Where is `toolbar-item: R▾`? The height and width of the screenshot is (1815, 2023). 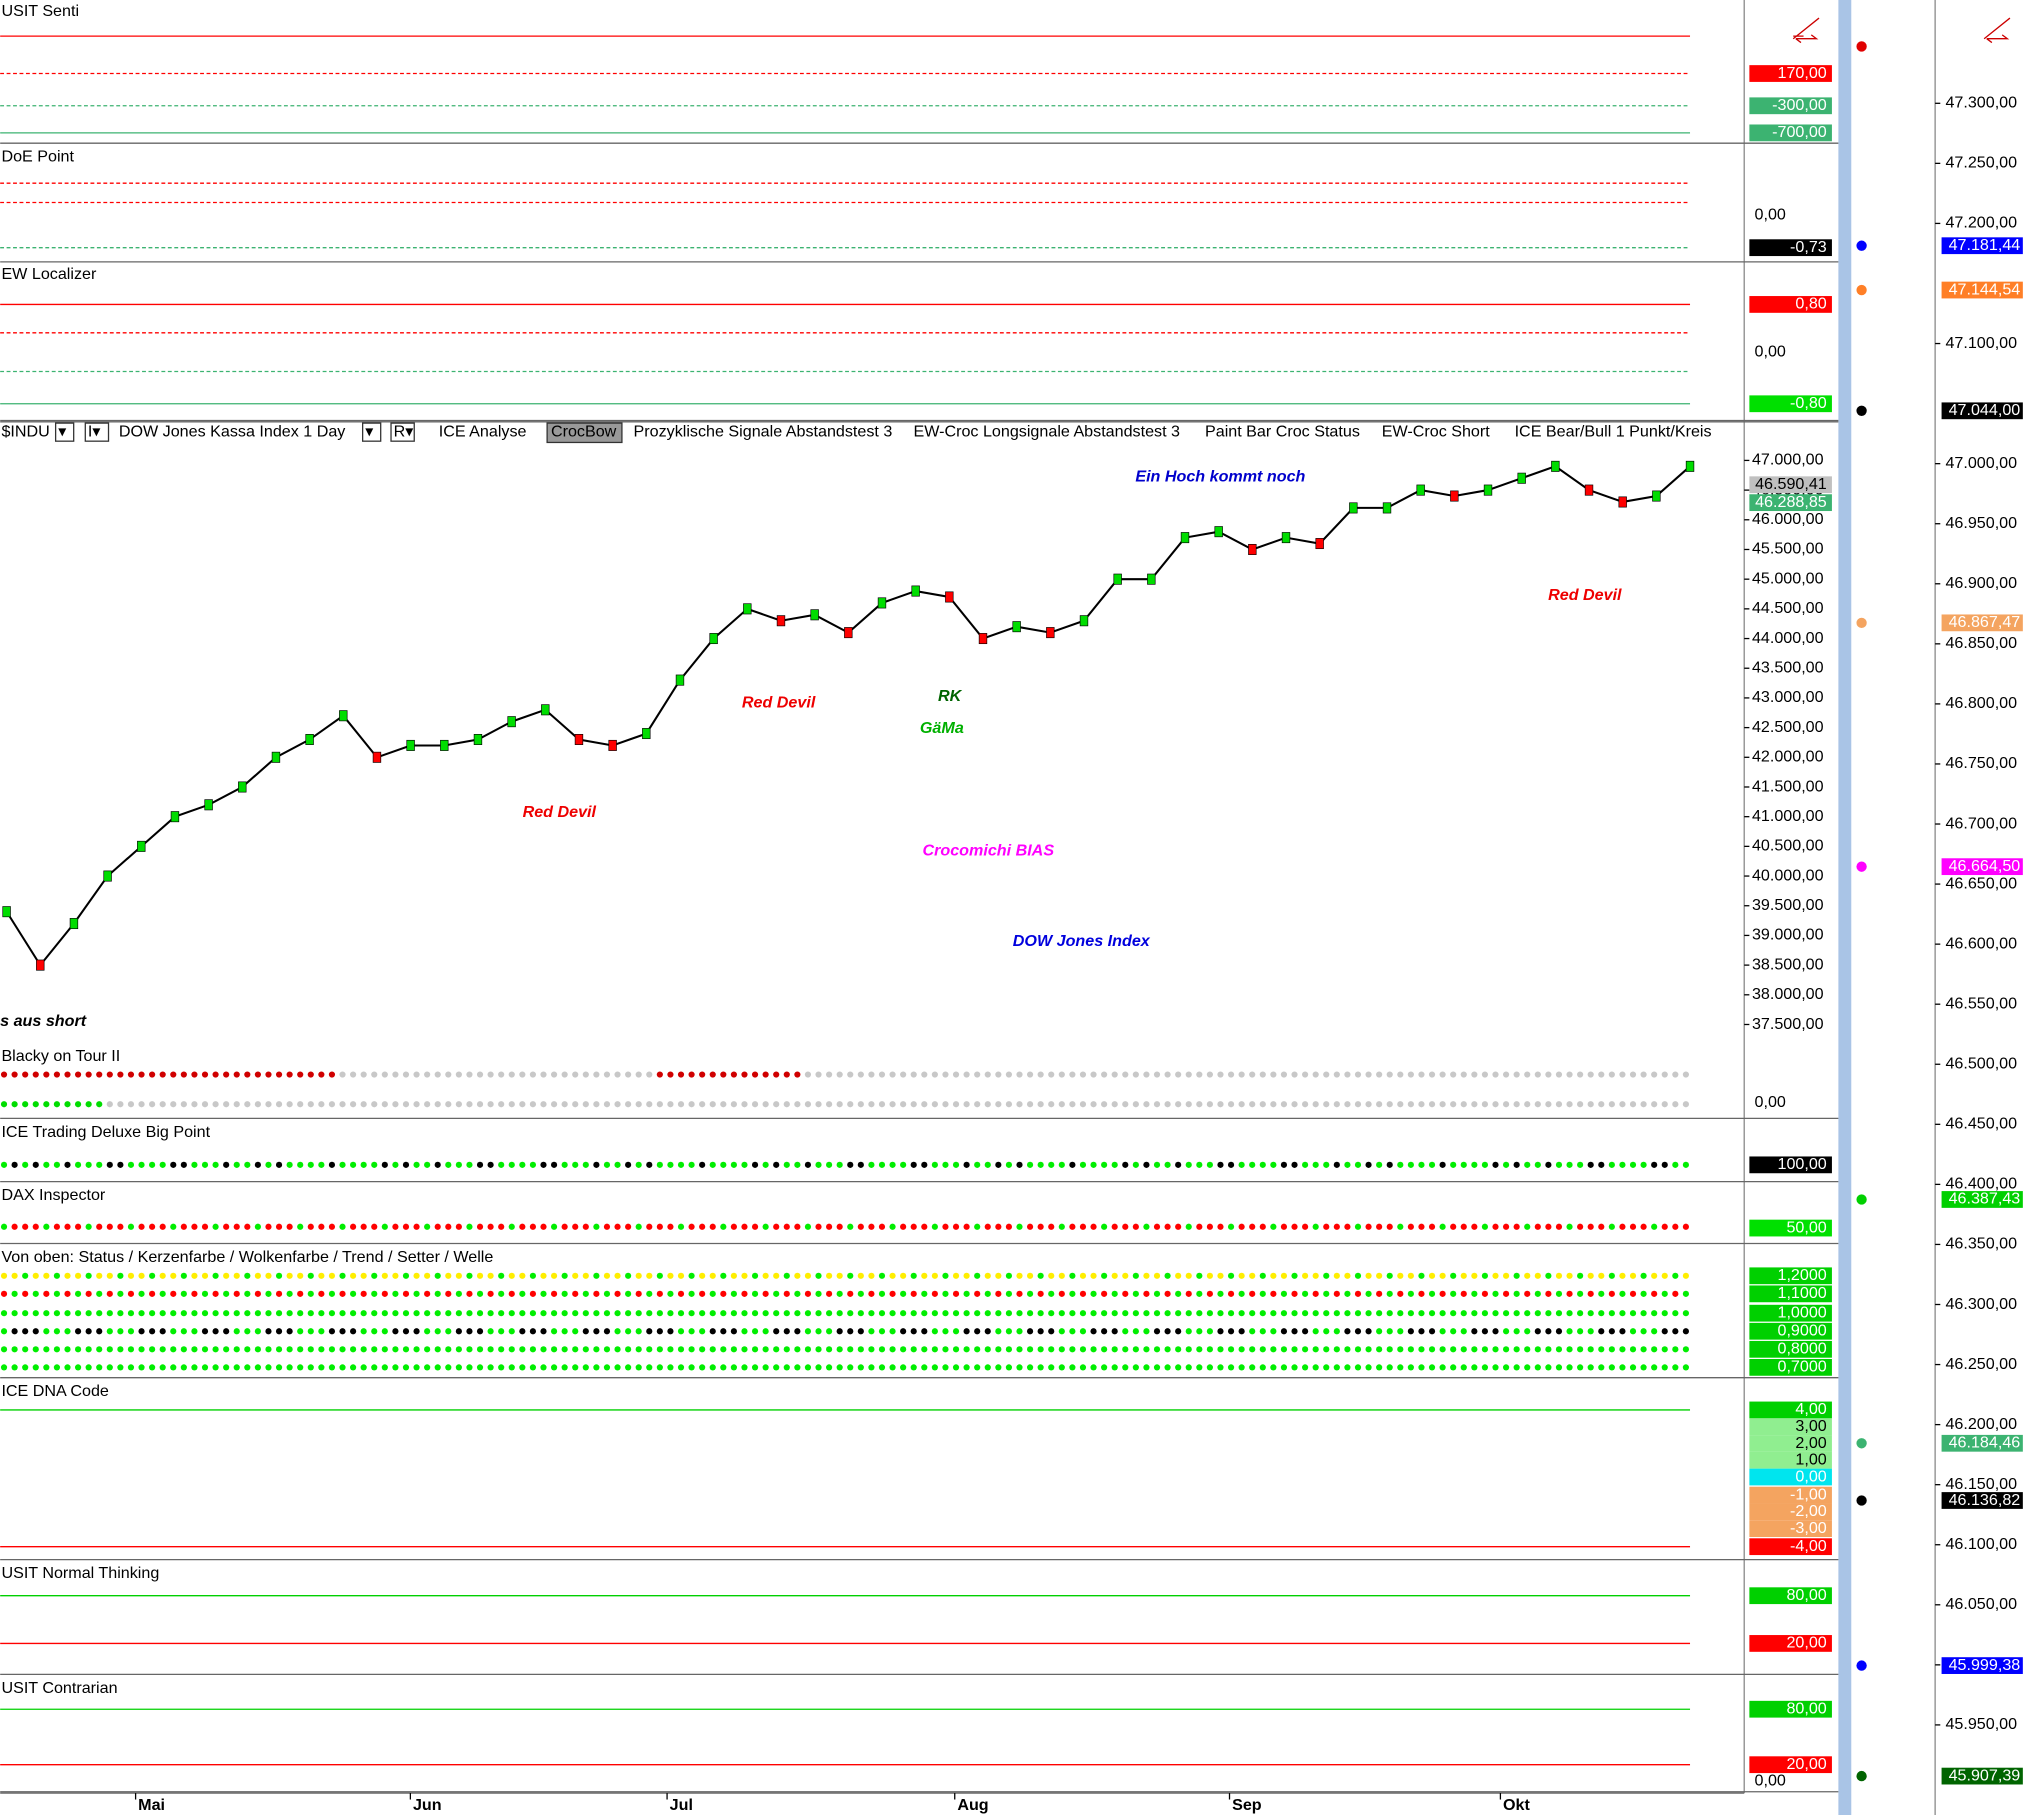 toolbar-item: R▾ is located at coordinates (404, 431).